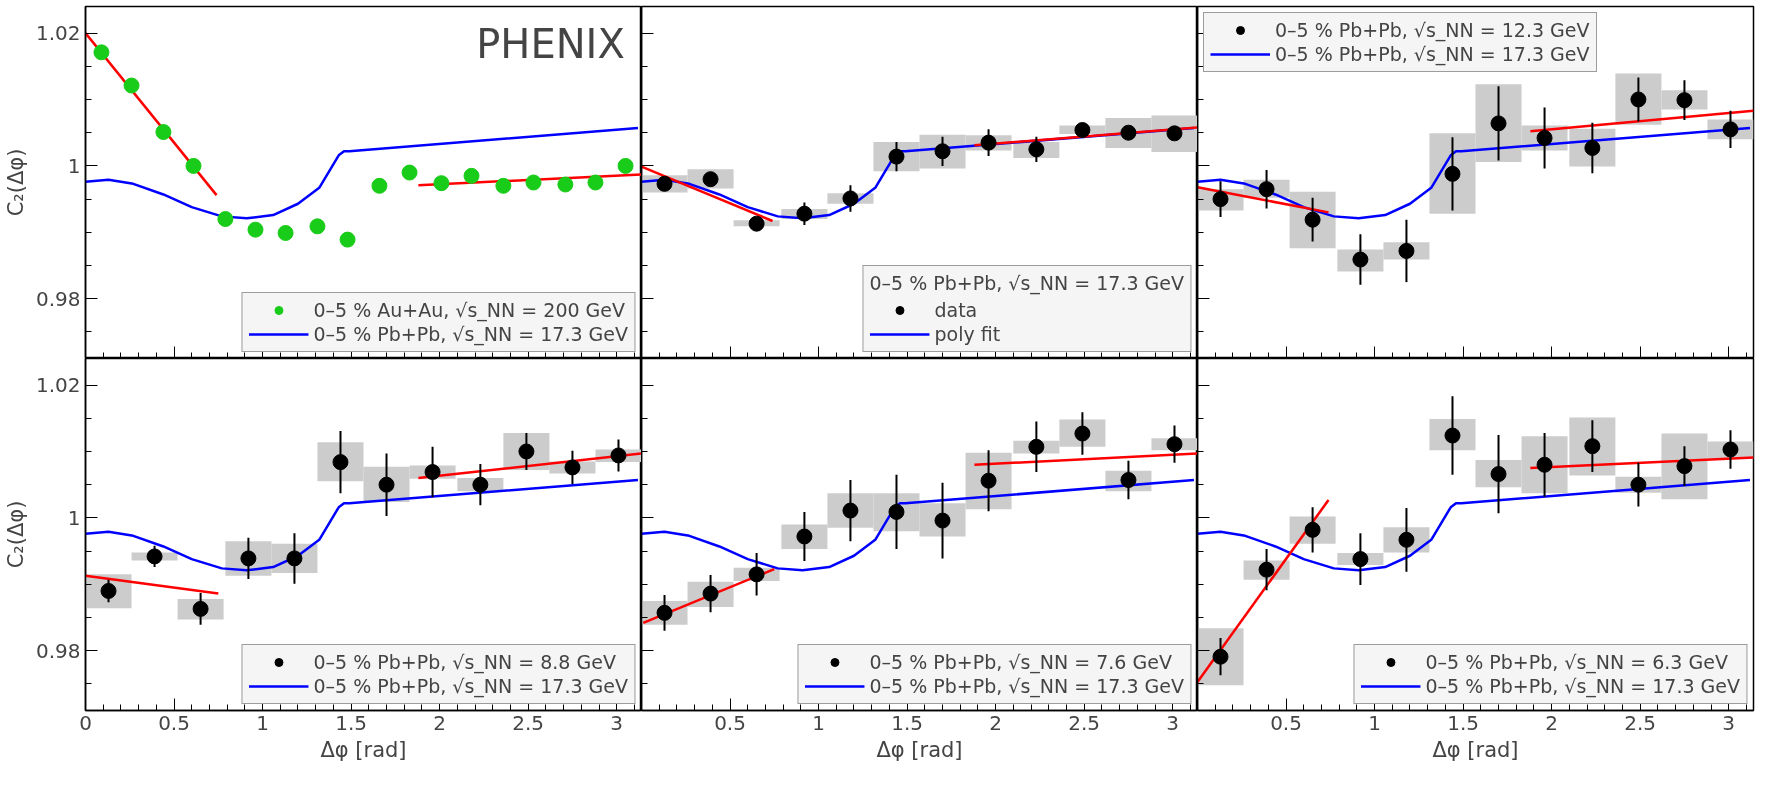  Describe the element at coordinates (967, 334) in the screenshot. I see `legend-label: poly fit` at that location.